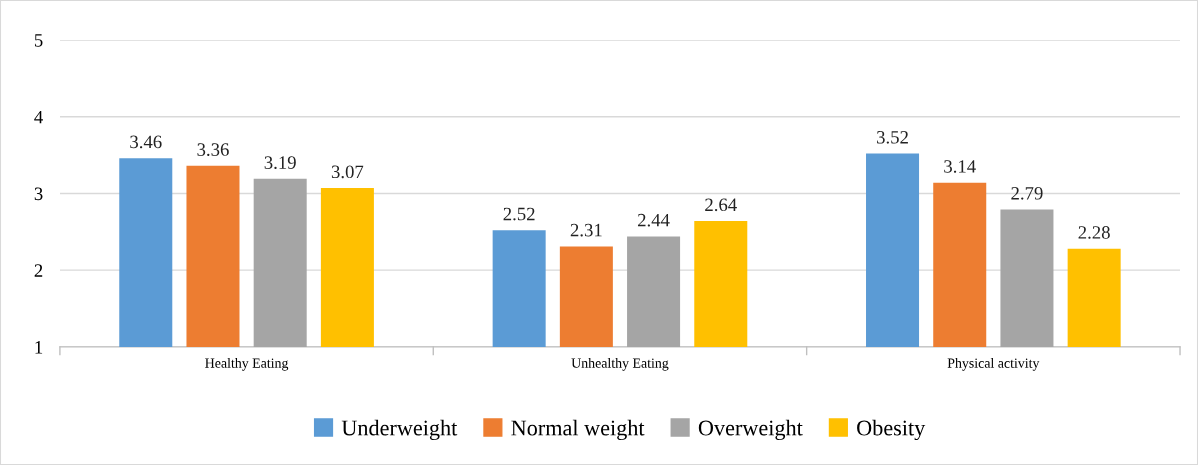 Image resolution: width=1198 pixels, height=465 pixels. Describe the element at coordinates (653, 220) in the screenshot. I see `data-label: 2.44` at that location.